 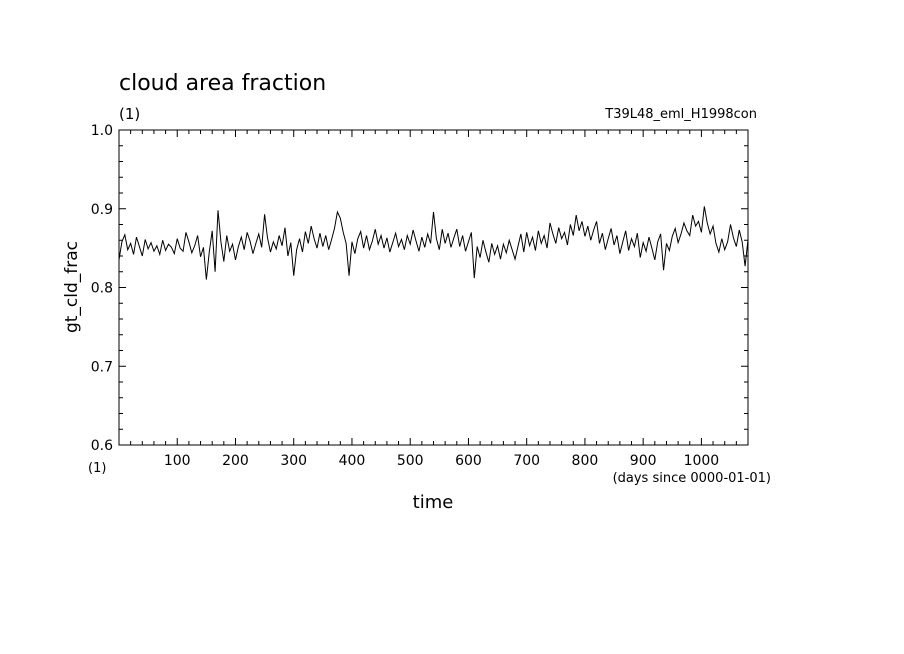 What do you see at coordinates (177, 461) in the screenshot?
I see `x-tick-label: 100` at bounding box center [177, 461].